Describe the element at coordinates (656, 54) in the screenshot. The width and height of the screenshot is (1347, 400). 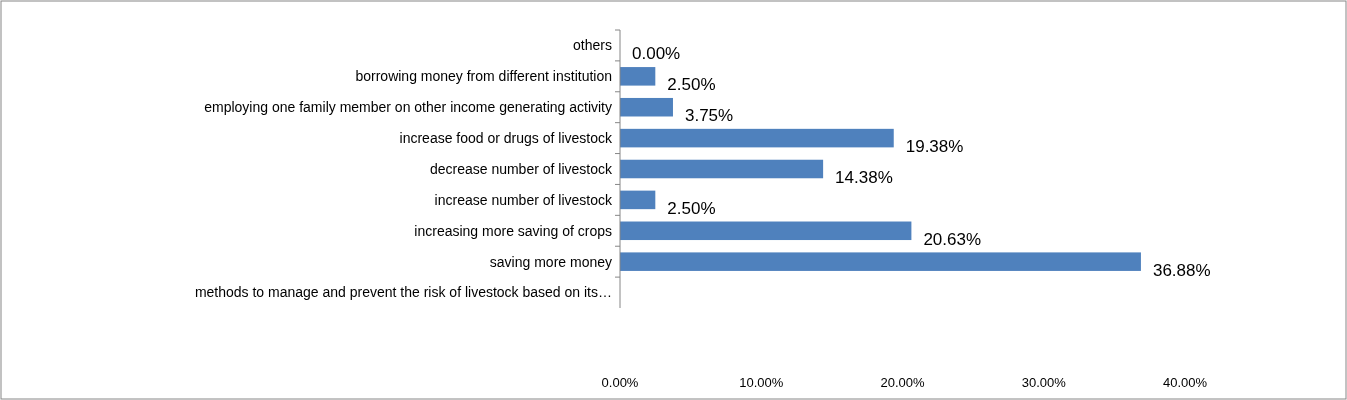
I see `data-label: 0.00%` at that location.